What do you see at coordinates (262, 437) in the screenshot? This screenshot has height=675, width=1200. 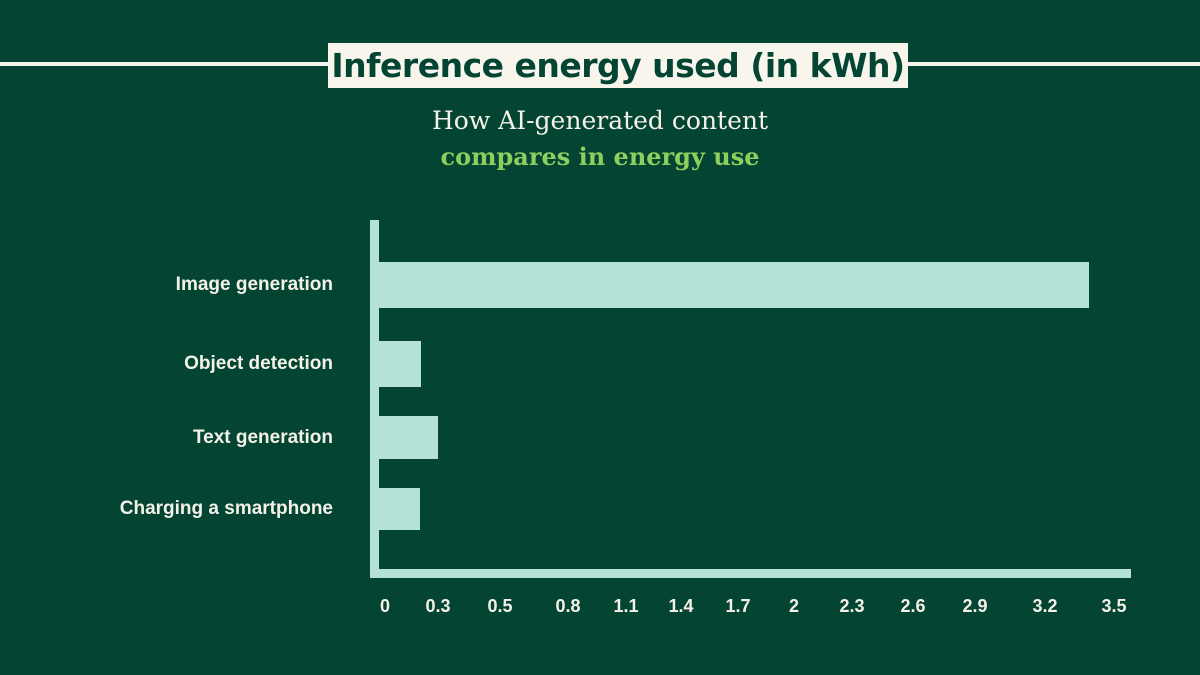 I see `category-label: Text generation` at bounding box center [262, 437].